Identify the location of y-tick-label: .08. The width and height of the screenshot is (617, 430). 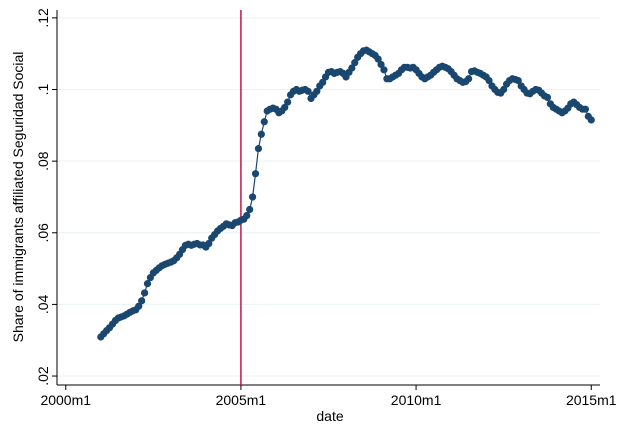
(43, 161).